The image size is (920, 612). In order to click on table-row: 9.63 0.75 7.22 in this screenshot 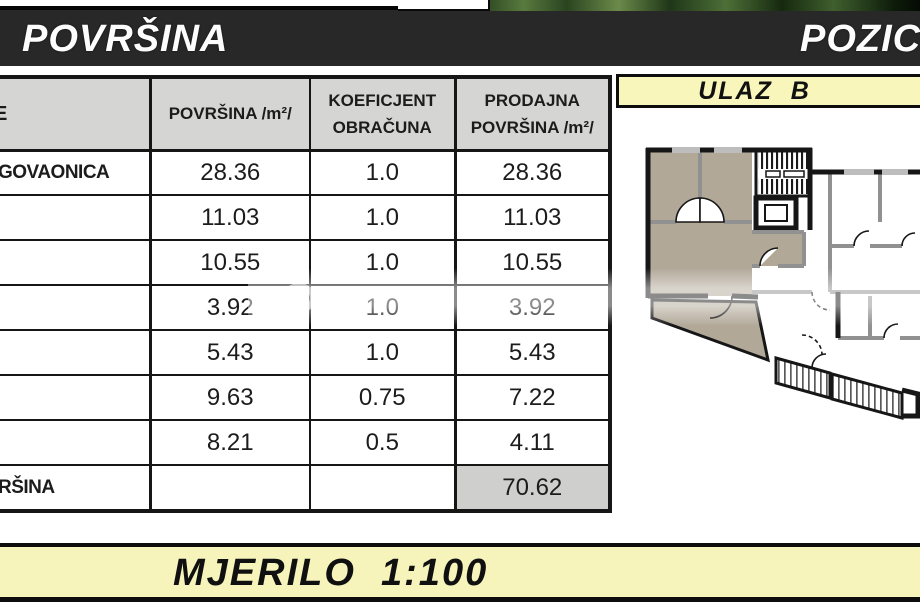, I will do `click(306, 397)`.